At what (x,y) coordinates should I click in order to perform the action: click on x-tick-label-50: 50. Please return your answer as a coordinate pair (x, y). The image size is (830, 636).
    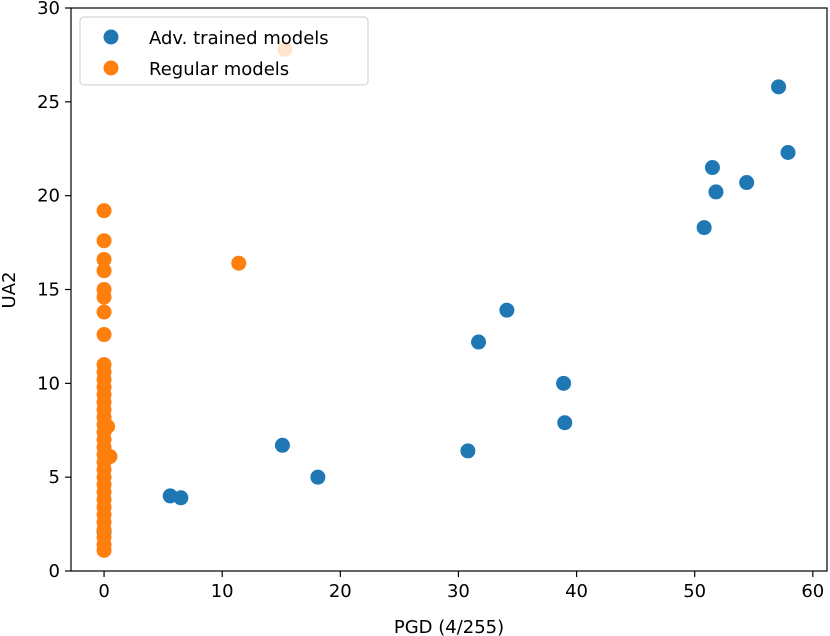
    Looking at the image, I should click on (694, 591).